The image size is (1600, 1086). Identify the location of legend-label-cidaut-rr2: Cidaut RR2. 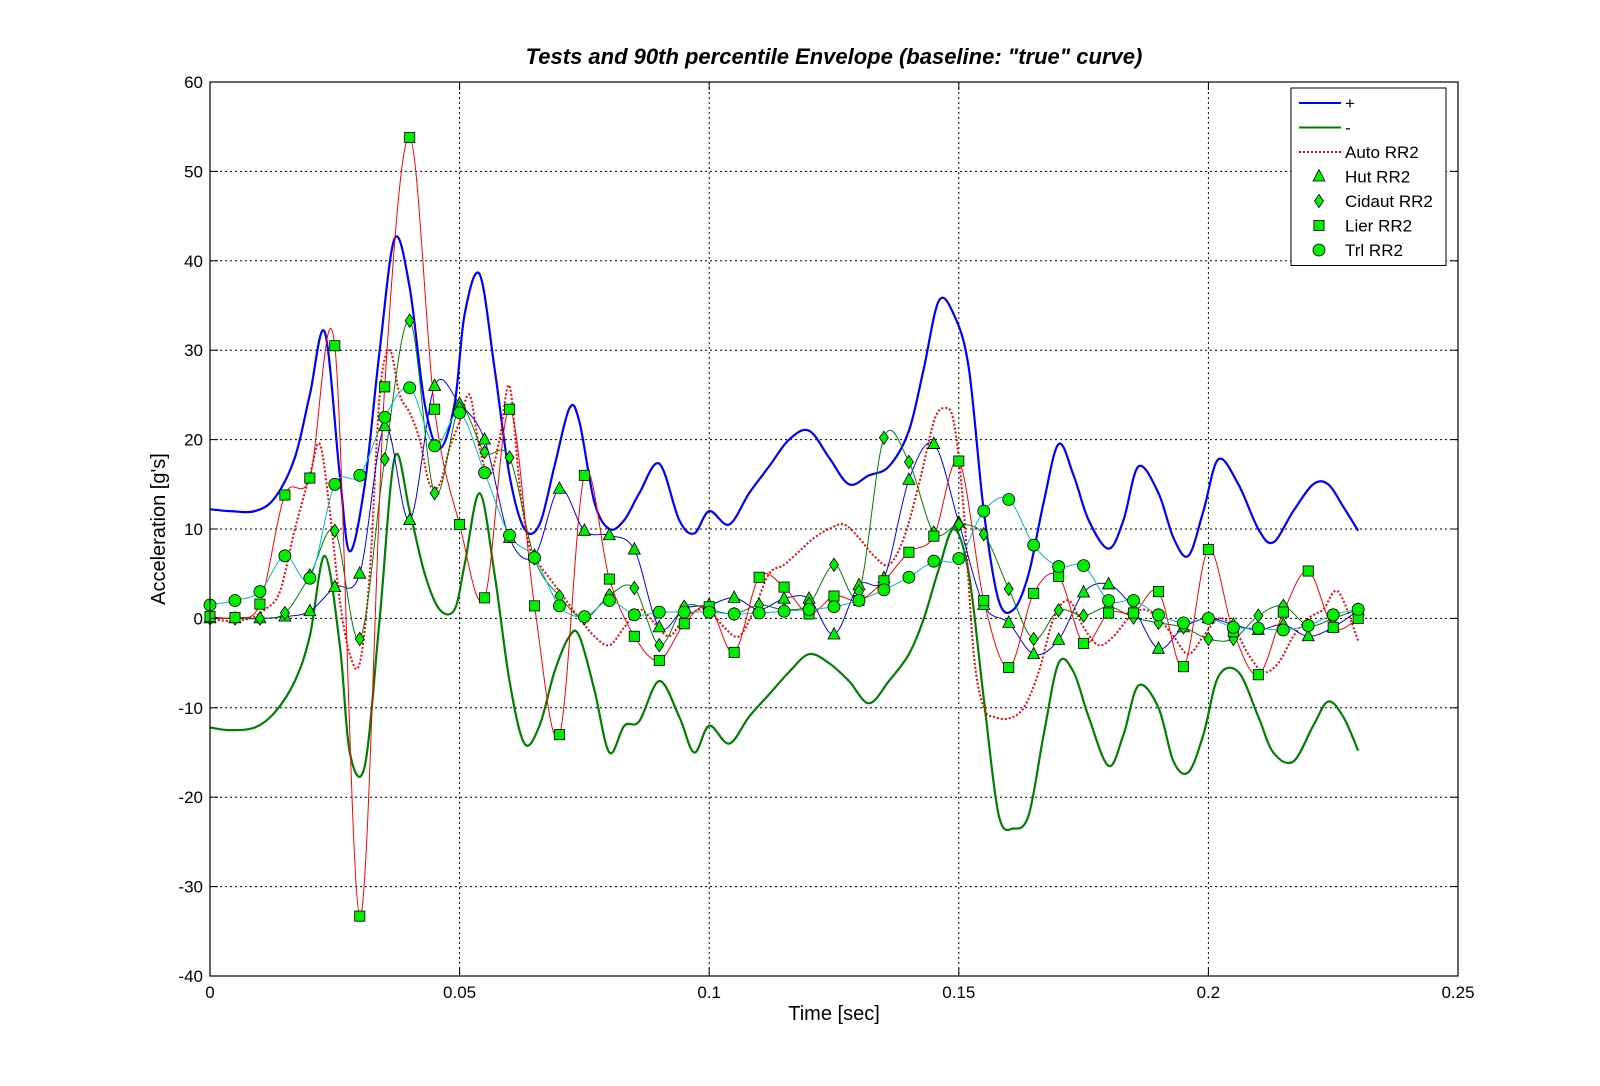
(1389, 201).